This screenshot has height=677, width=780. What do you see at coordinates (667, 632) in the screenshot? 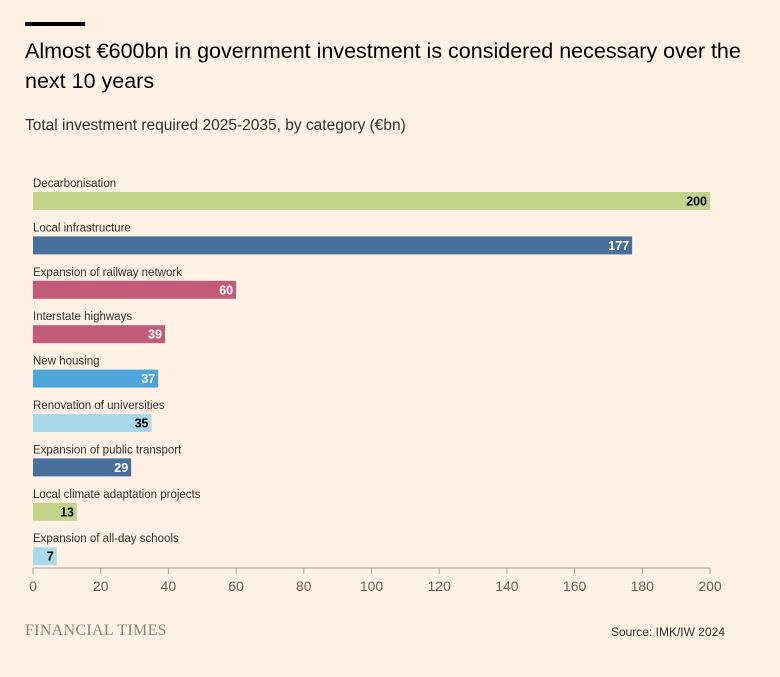
I see `source-note: Source: IMK/IW 2024` at bounding box center [667, 632].